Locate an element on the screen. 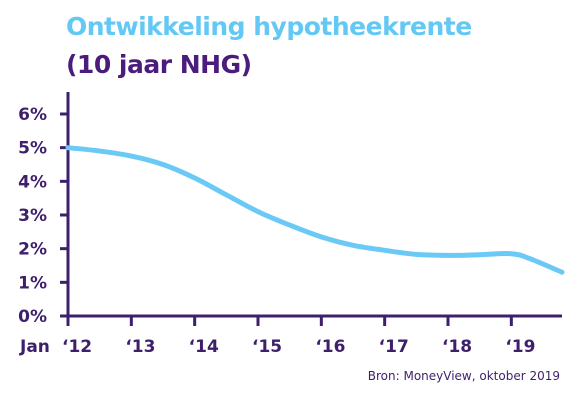 The width and height of the screenshot is (580, 404). x-axis-ticks: Jan ‘12 ‘13 ‘14 ‘15 ‘16 ‘17 ‘18 ‘19 is located at coordinates (277, 336).